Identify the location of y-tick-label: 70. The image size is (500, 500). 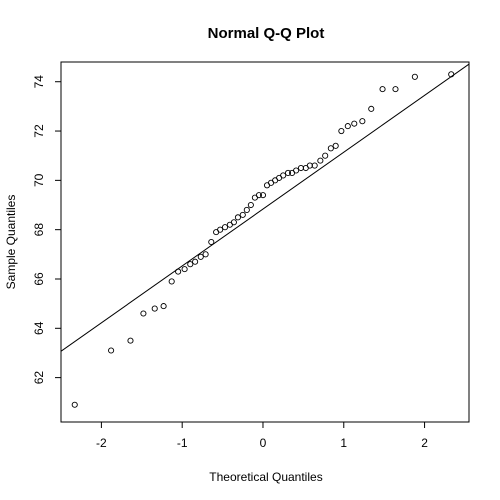
(39, 180).